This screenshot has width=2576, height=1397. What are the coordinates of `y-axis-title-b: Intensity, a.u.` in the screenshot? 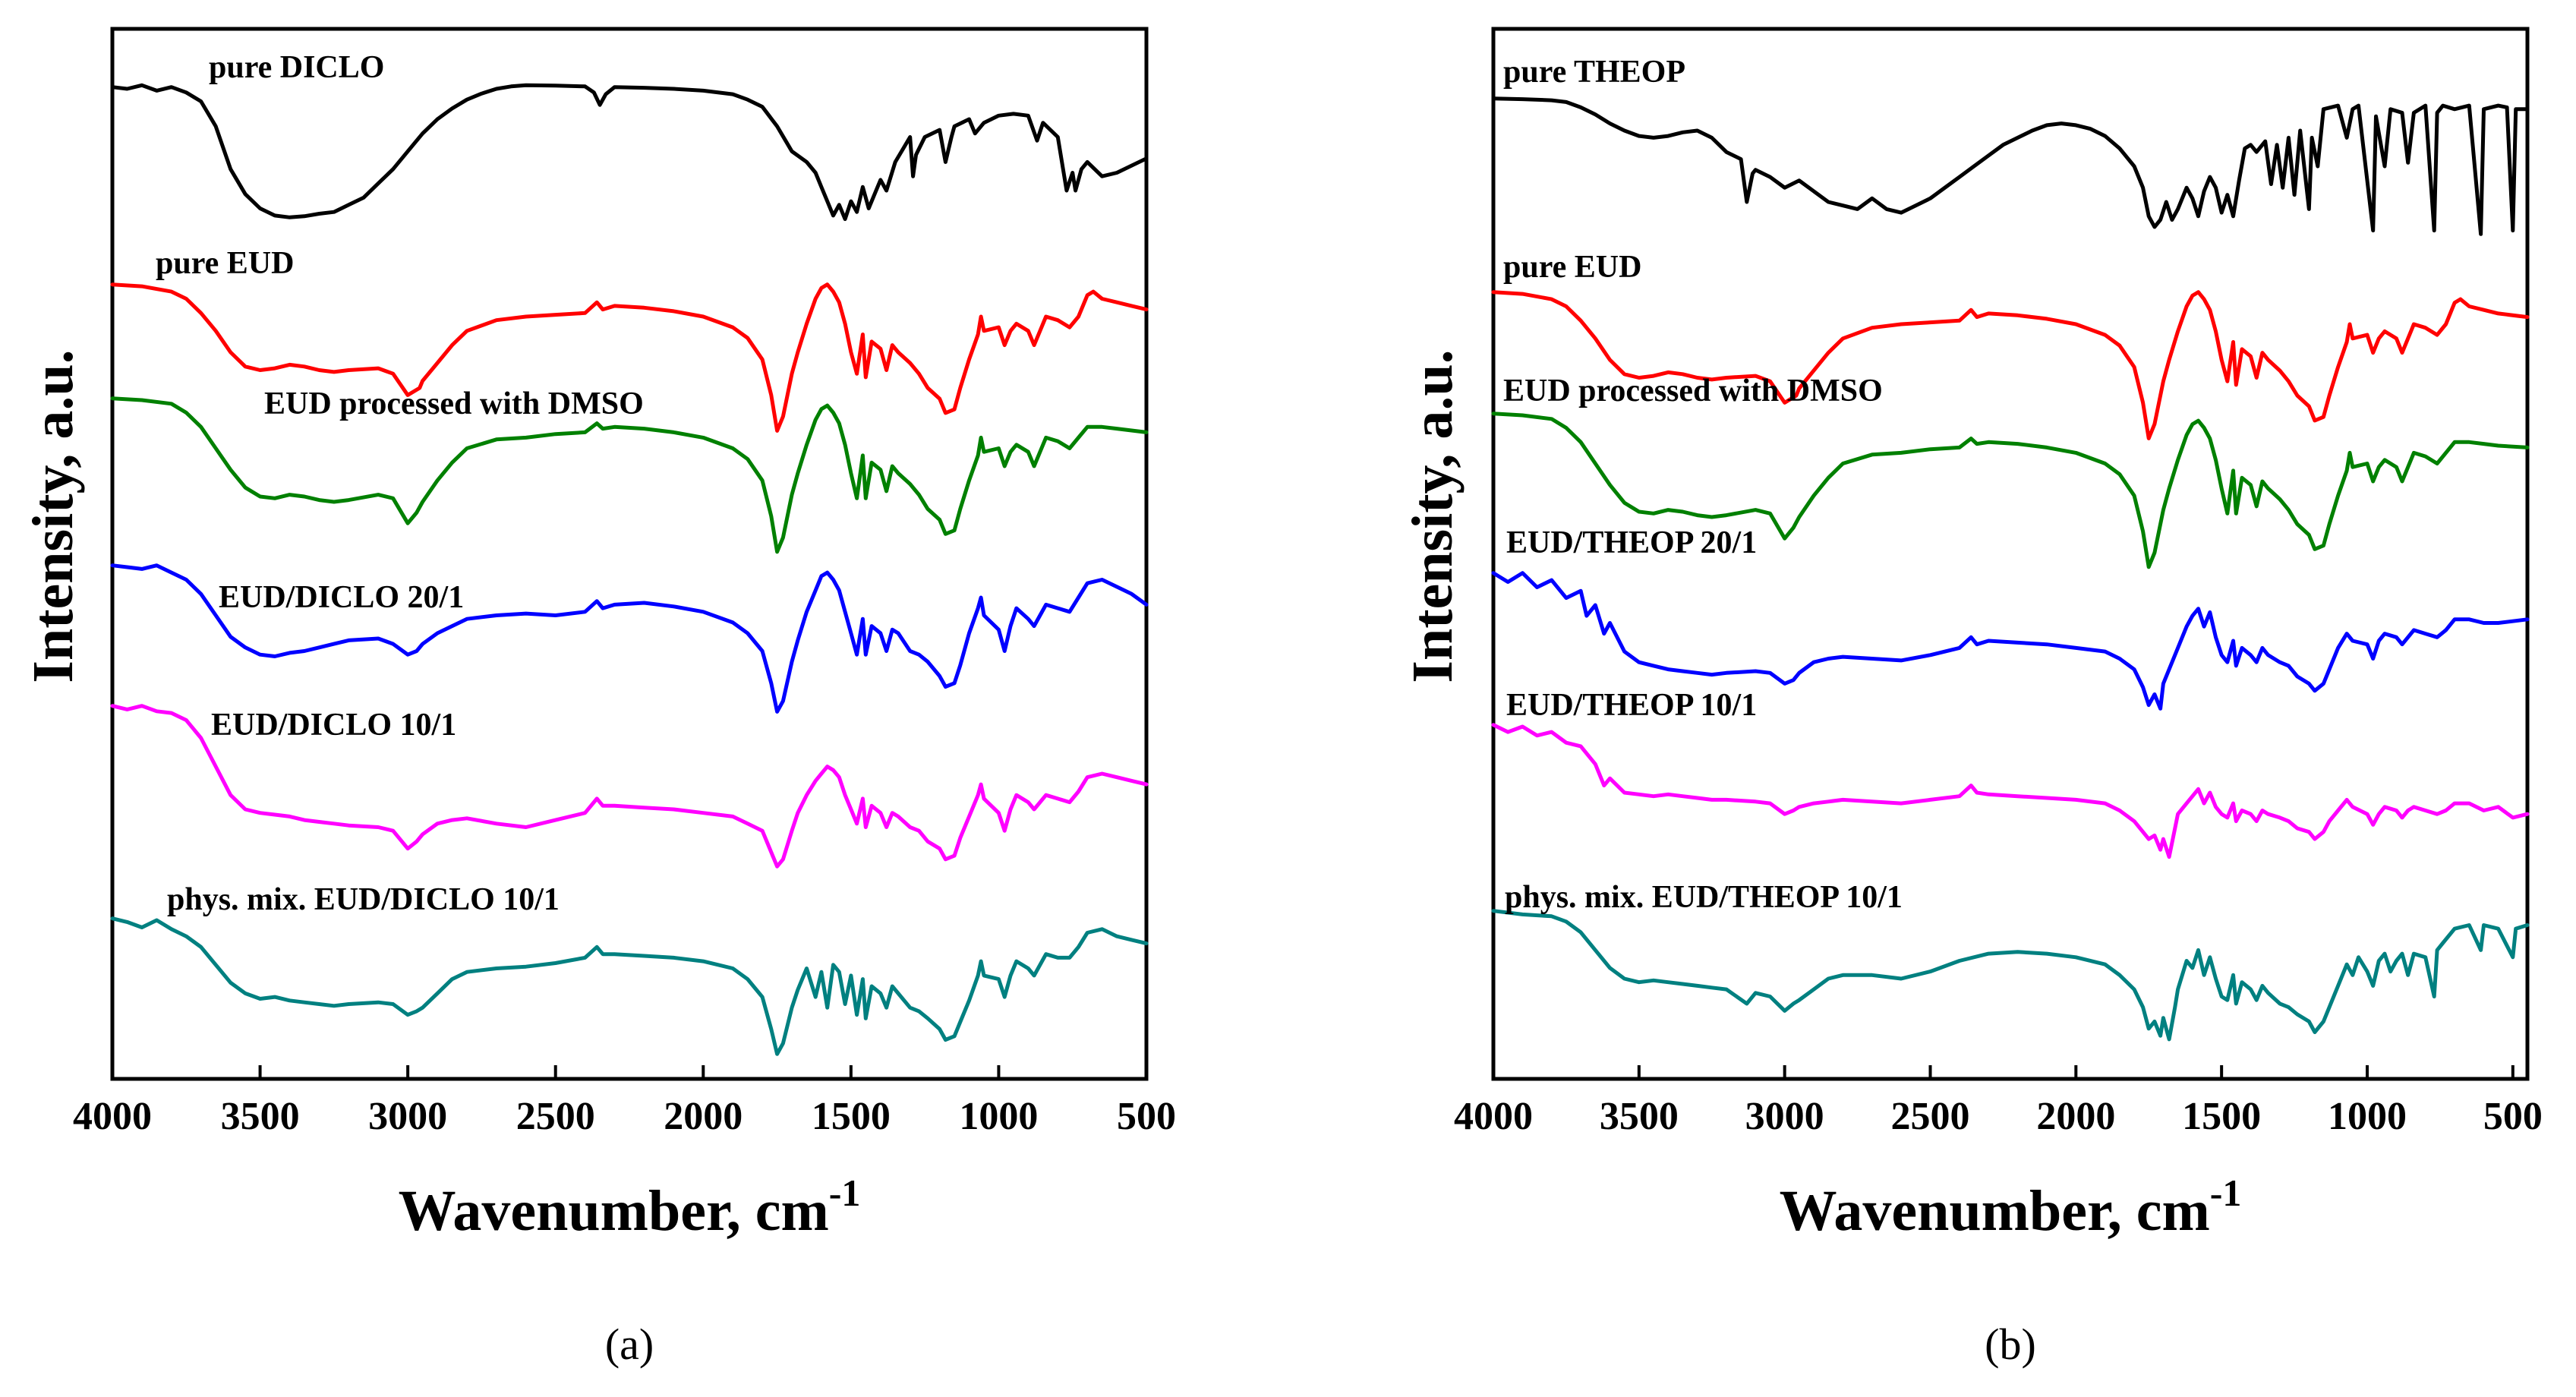 It's located at (1433, 516).